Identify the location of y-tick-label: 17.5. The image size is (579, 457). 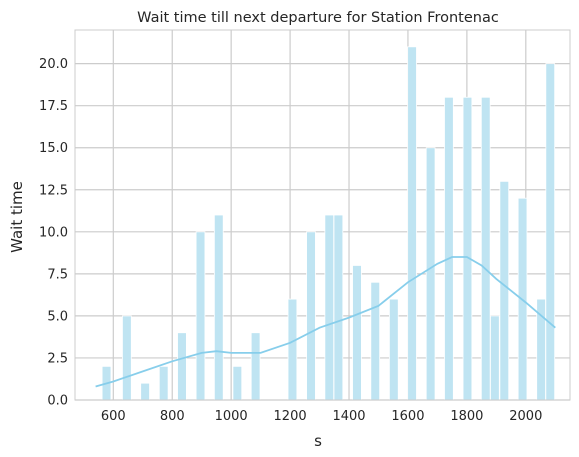
(53, 106).